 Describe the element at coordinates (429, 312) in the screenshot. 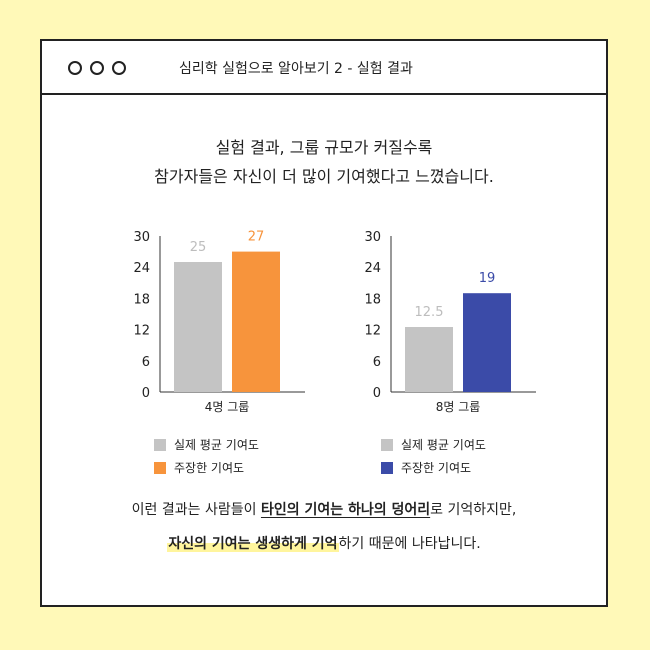

I see `bar-value-label: 12.5` at that location.